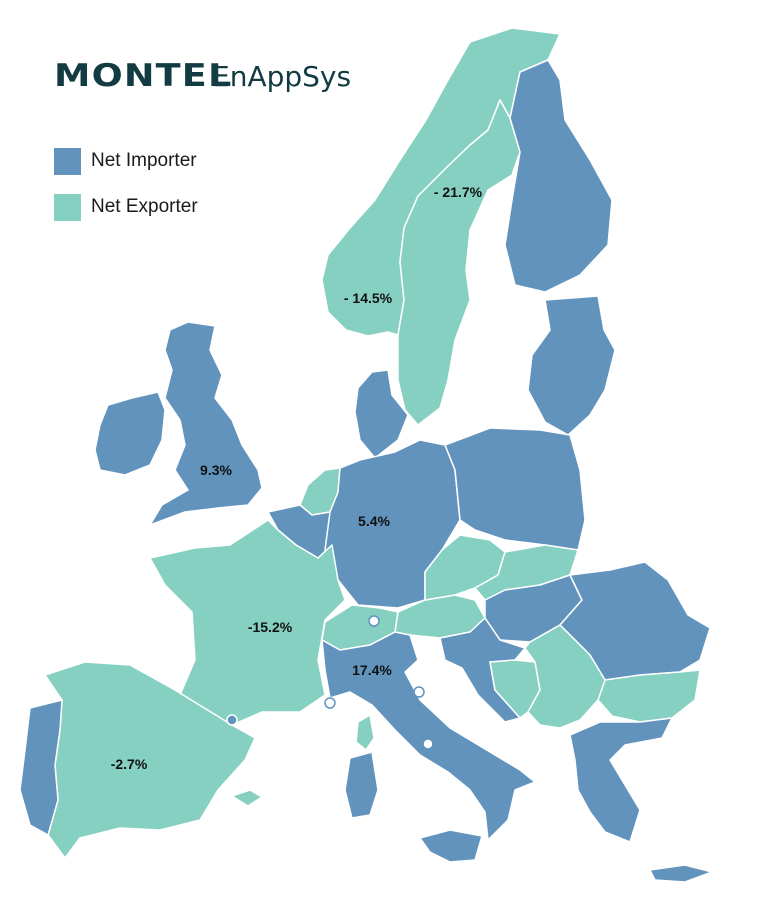 This screenshot has width=768, height=900. I want to click on region-greece, so click(621, 780).